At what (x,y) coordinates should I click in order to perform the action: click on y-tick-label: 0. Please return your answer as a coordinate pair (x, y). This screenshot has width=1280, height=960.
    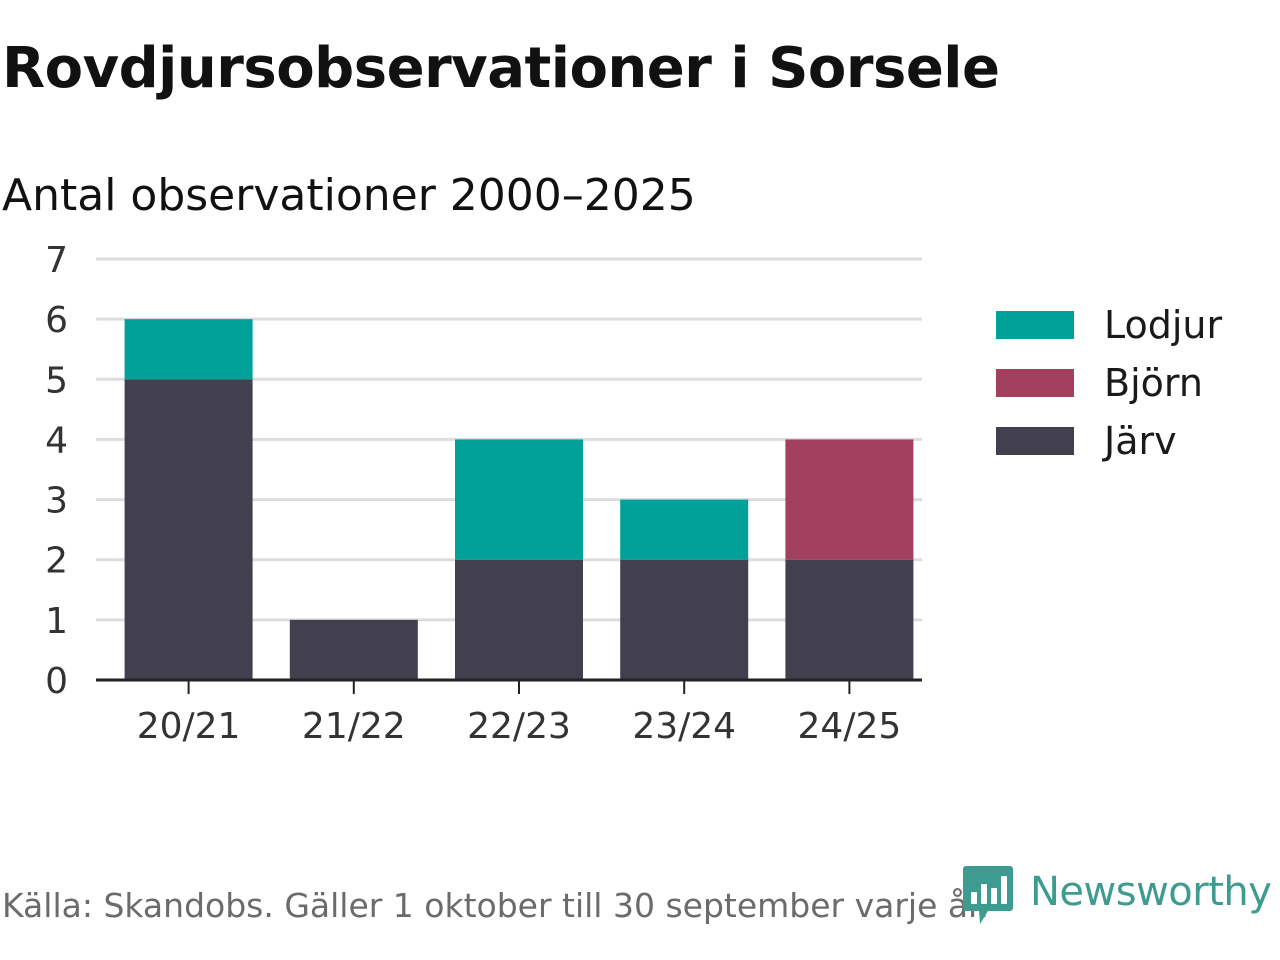
    Looking at the image, I should click on (56, 681).